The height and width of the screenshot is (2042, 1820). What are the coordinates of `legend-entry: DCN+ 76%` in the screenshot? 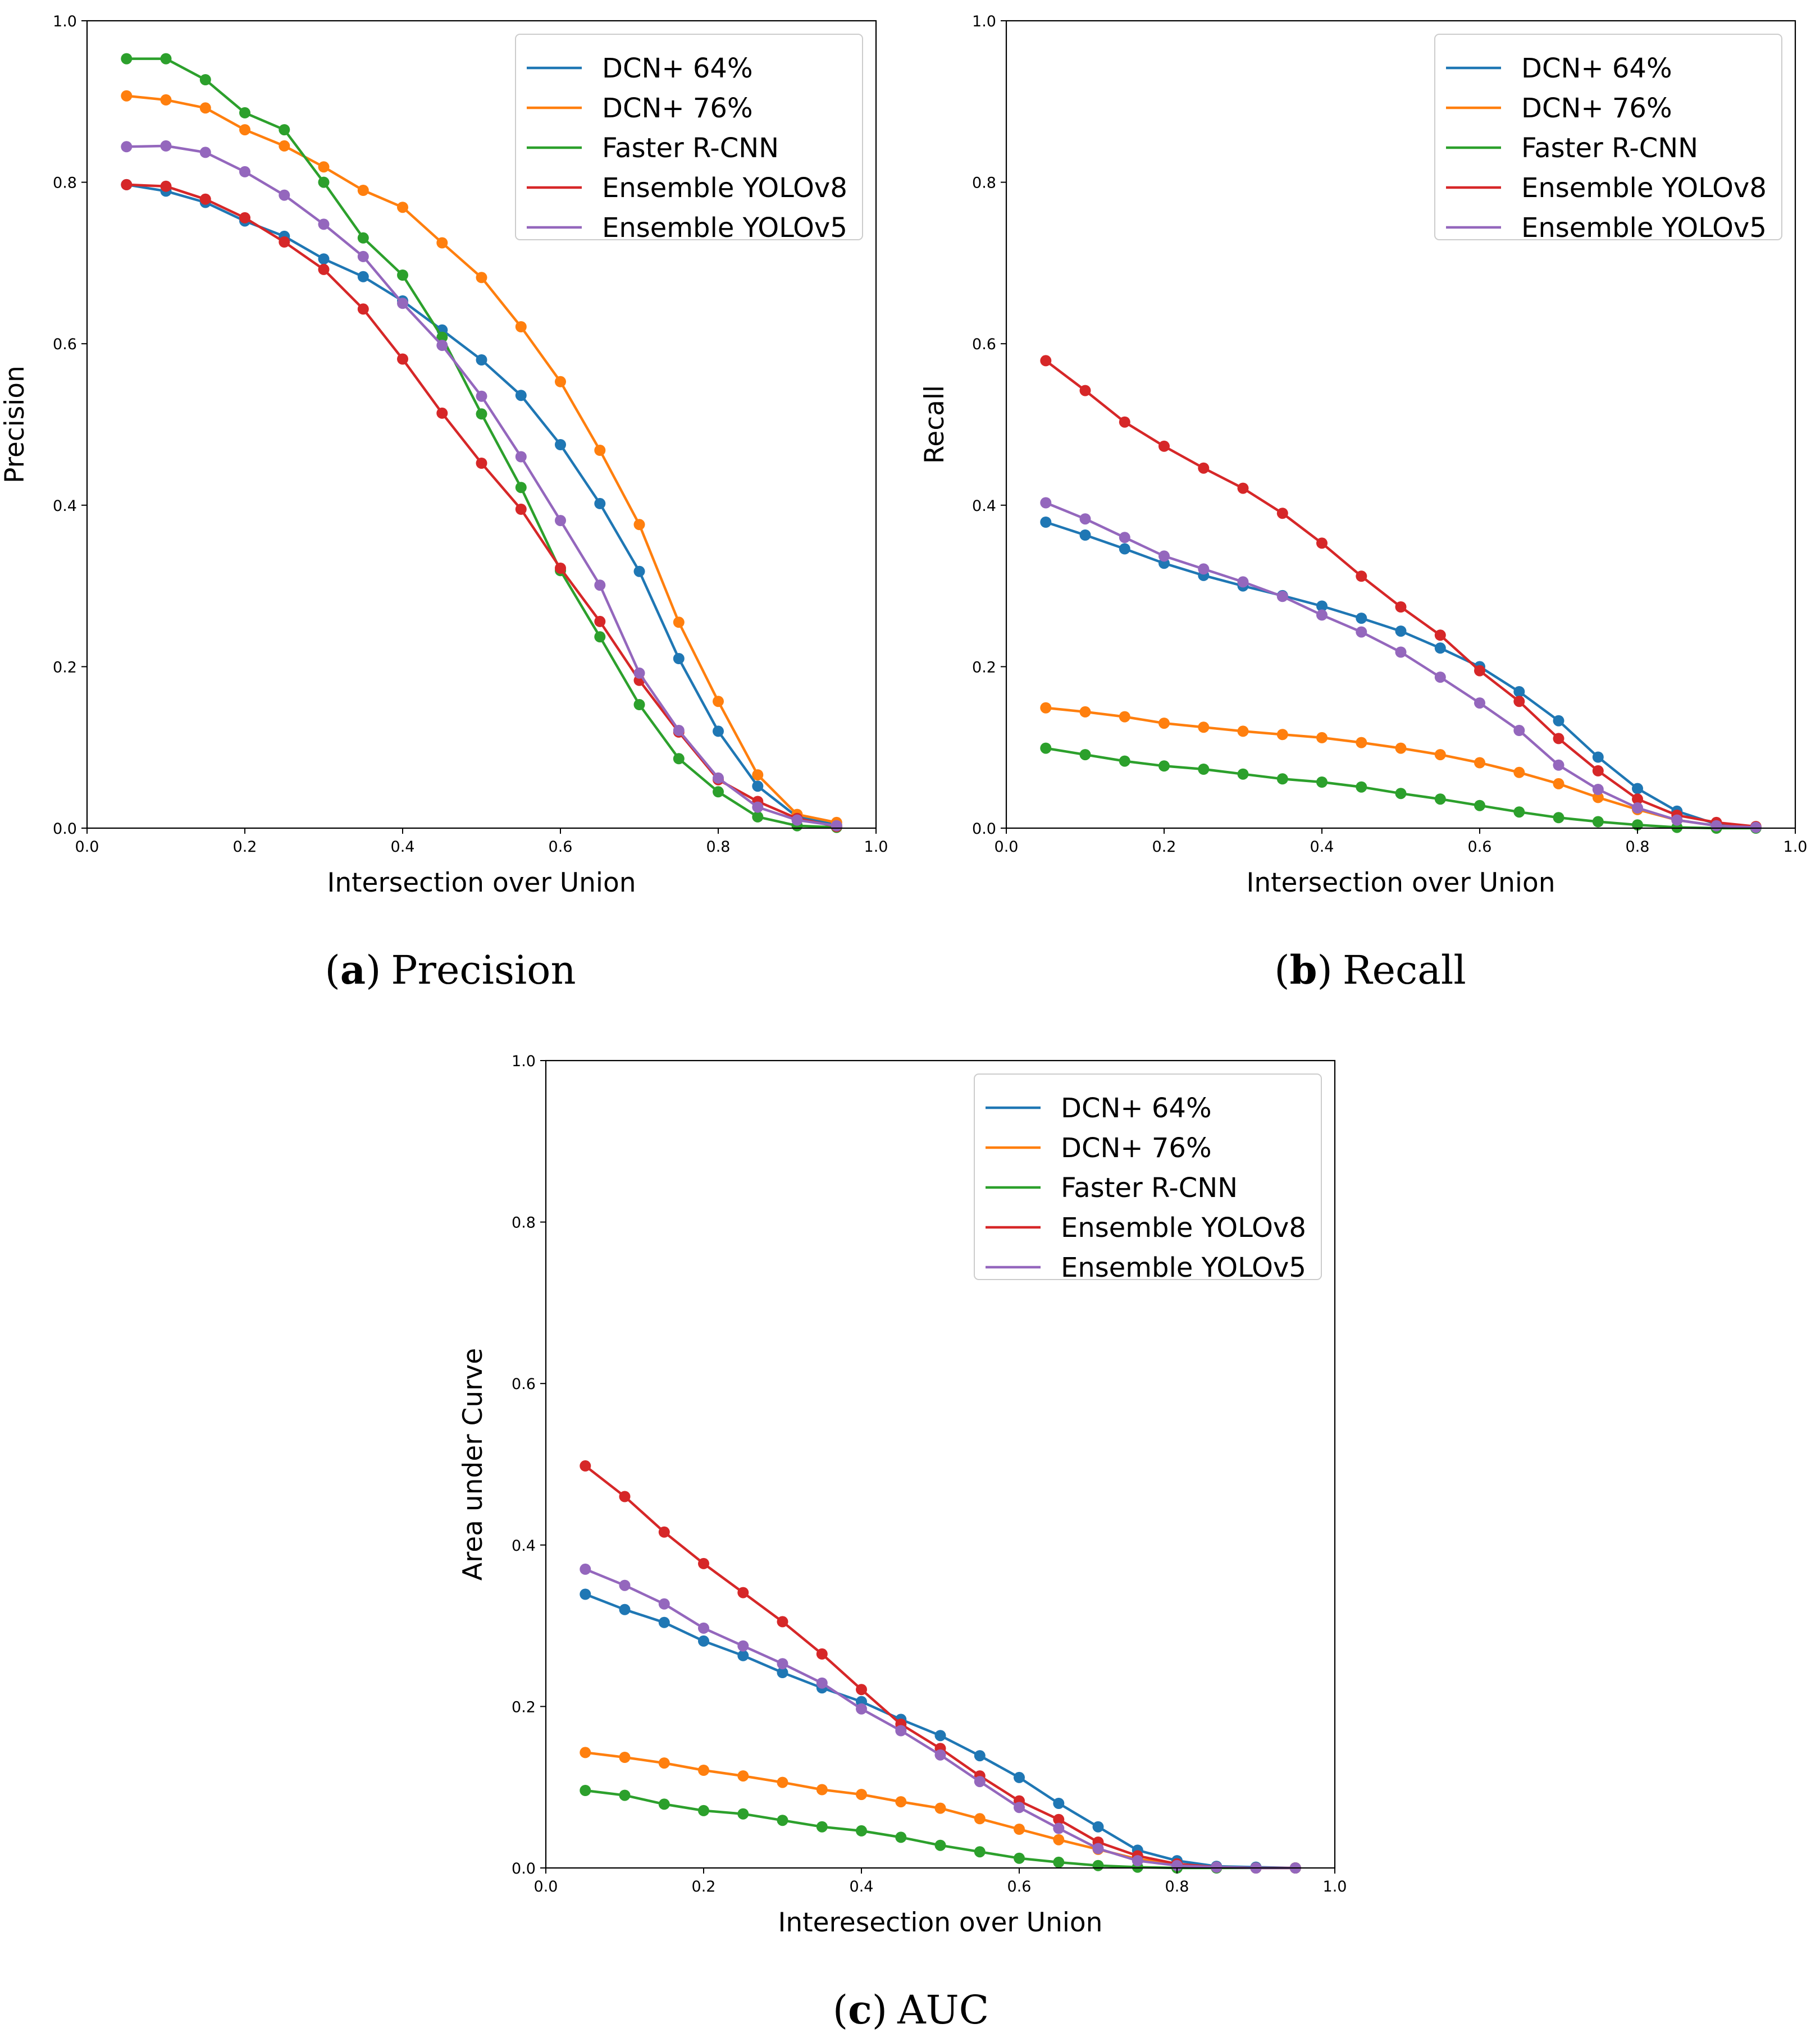 It's located at (1136, 1148).